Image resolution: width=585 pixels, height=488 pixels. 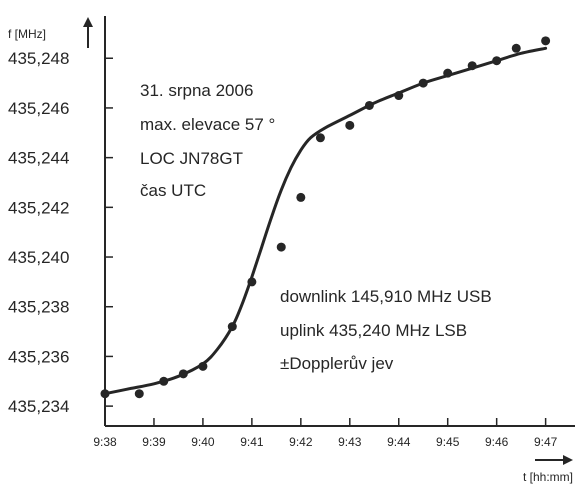 I want to click on y-tick-label: 435,234, so click(x=38, y=406).